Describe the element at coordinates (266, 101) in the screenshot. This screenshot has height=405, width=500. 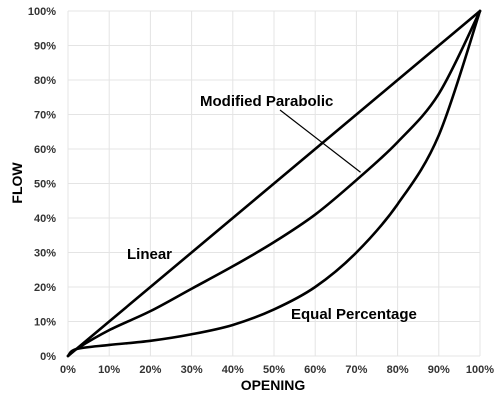
I see `annotation-modified-parabolic: Modified Parabolic` at that location.